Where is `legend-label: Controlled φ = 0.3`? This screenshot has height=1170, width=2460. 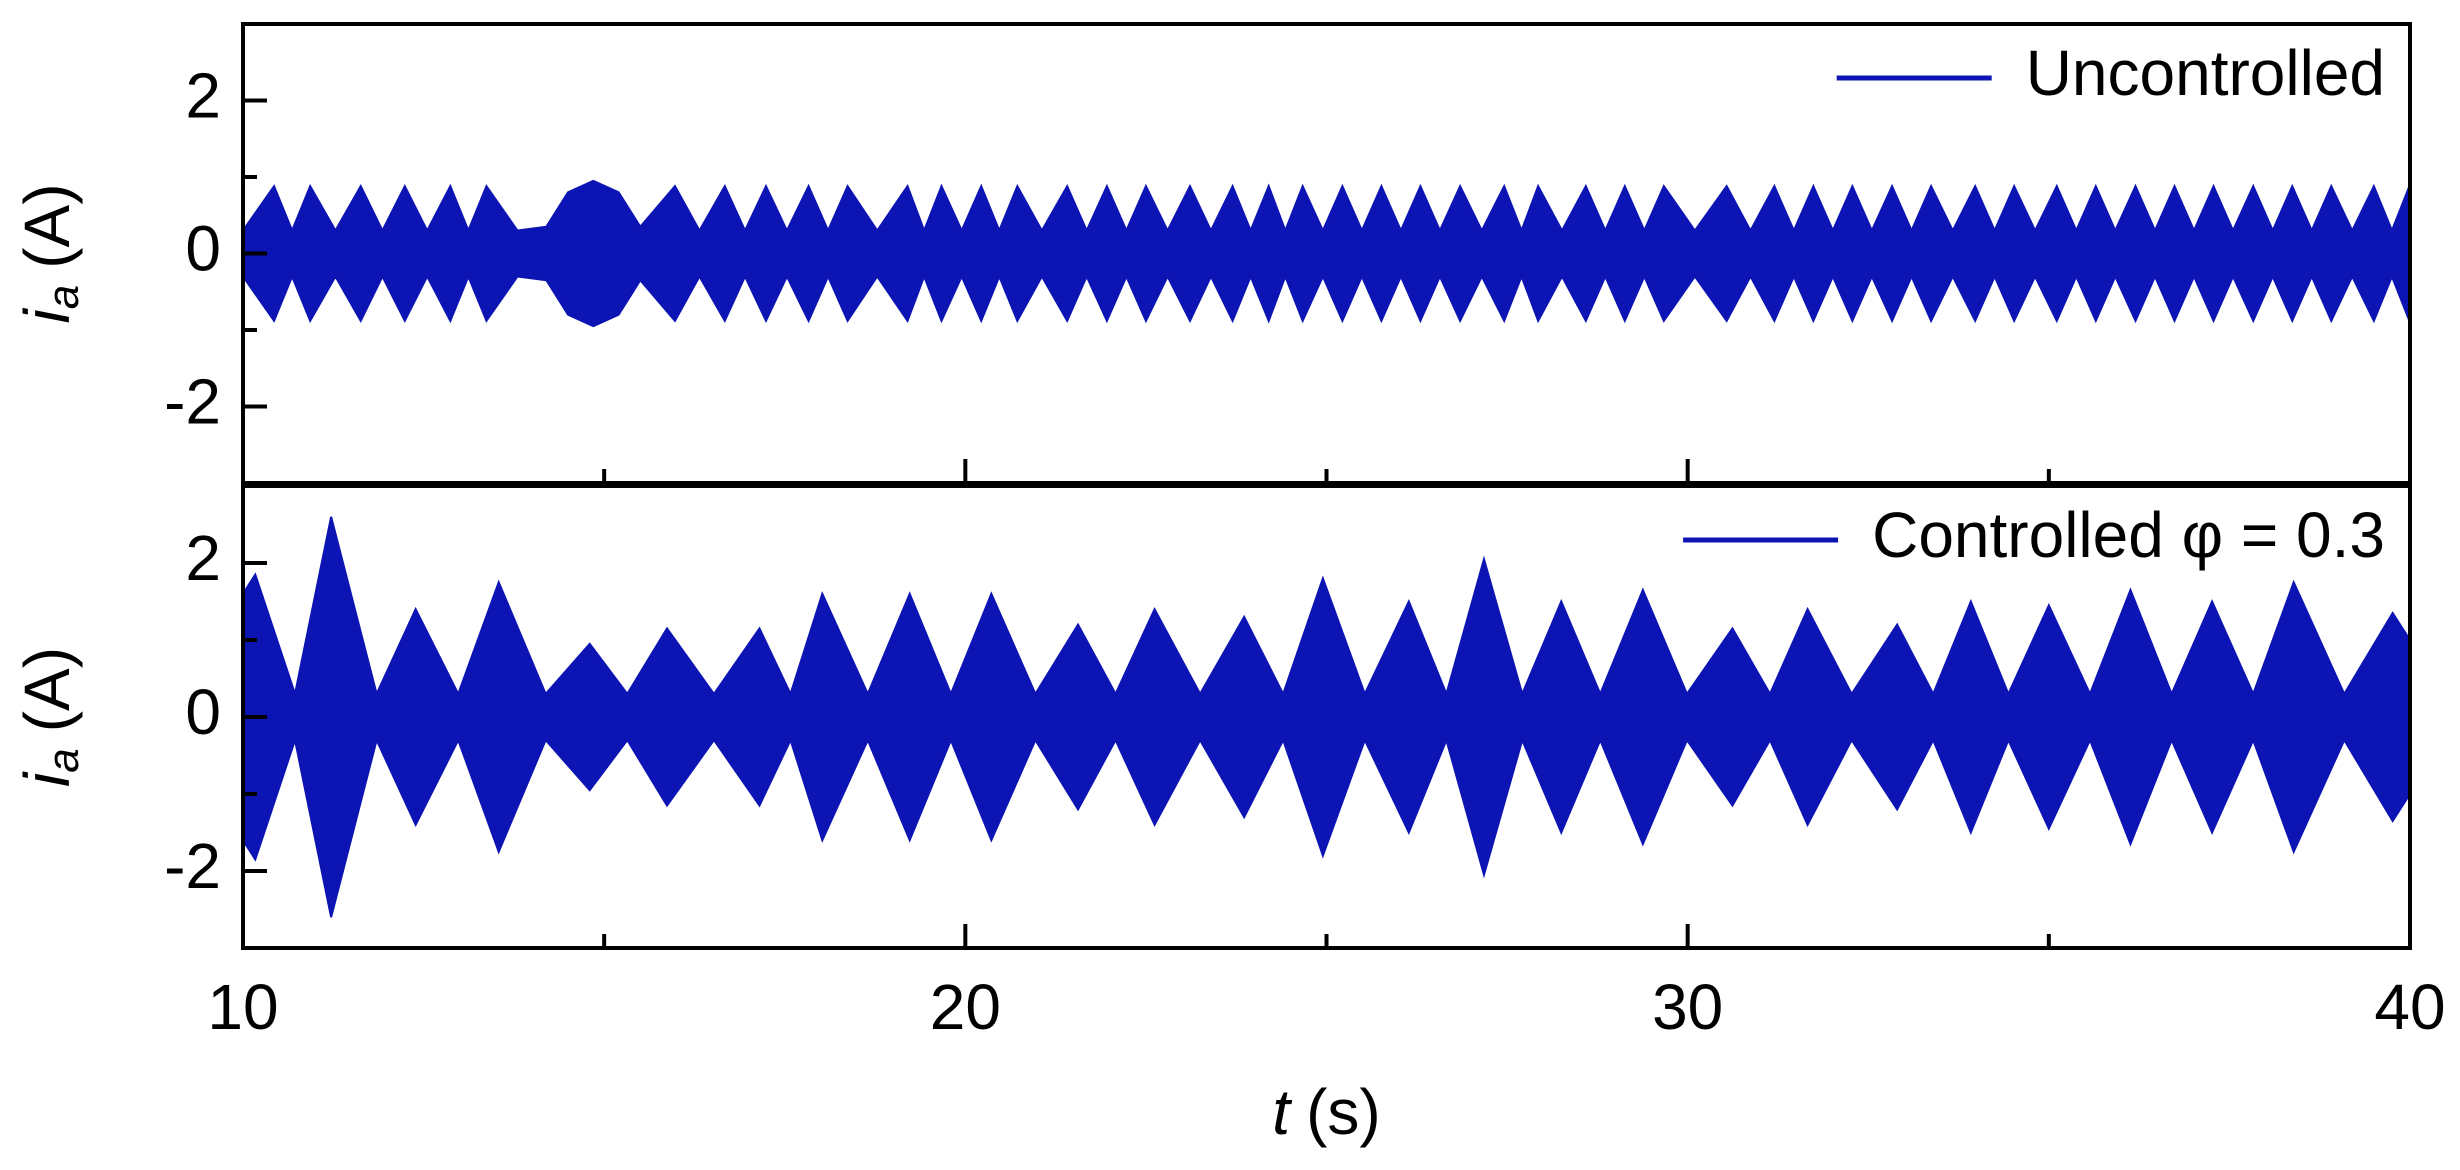
legend-label: Controlled φ = 0.3 is located at coordinates (2128, 535).